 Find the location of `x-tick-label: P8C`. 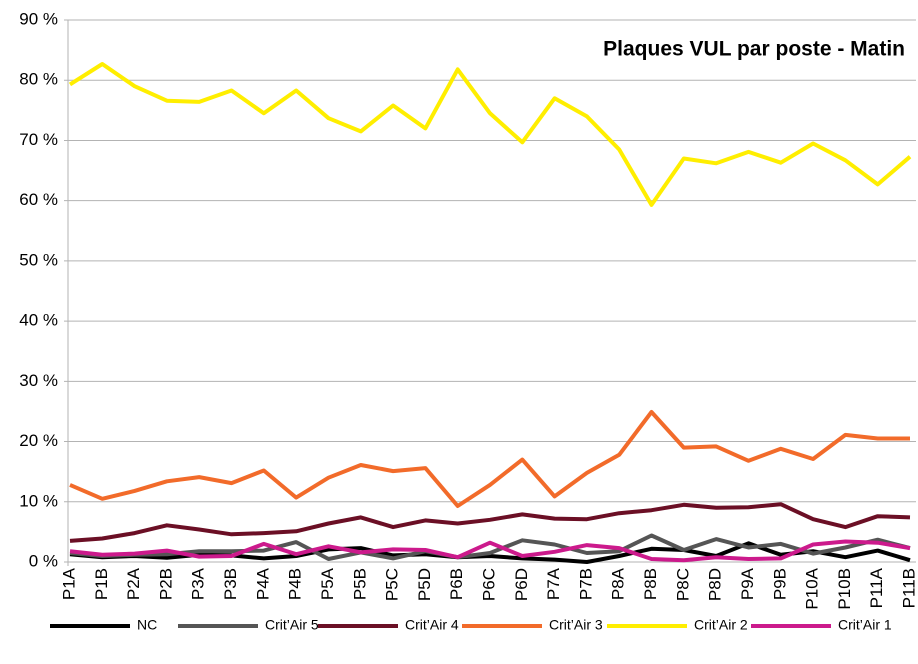

x-tick-label: P8C is located at coordinates (682, 584).